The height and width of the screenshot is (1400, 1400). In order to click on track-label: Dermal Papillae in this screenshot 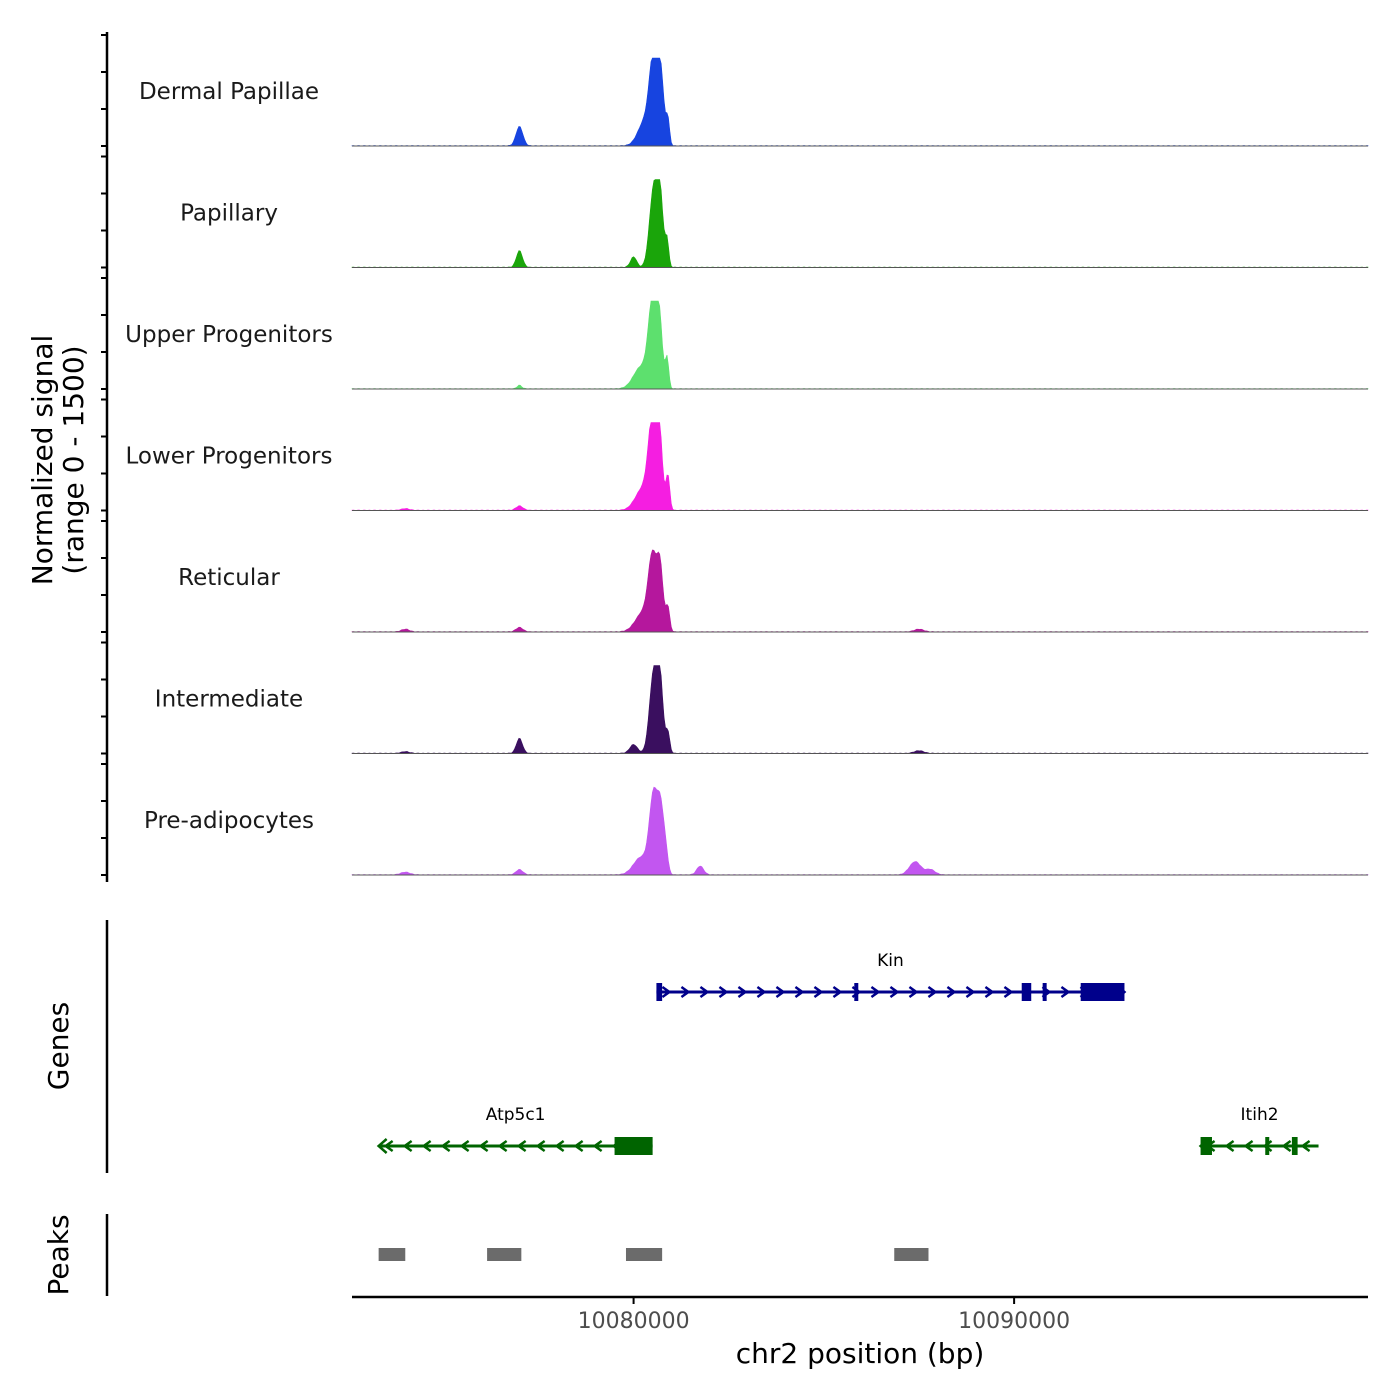, I will do `click(229, 92)`.